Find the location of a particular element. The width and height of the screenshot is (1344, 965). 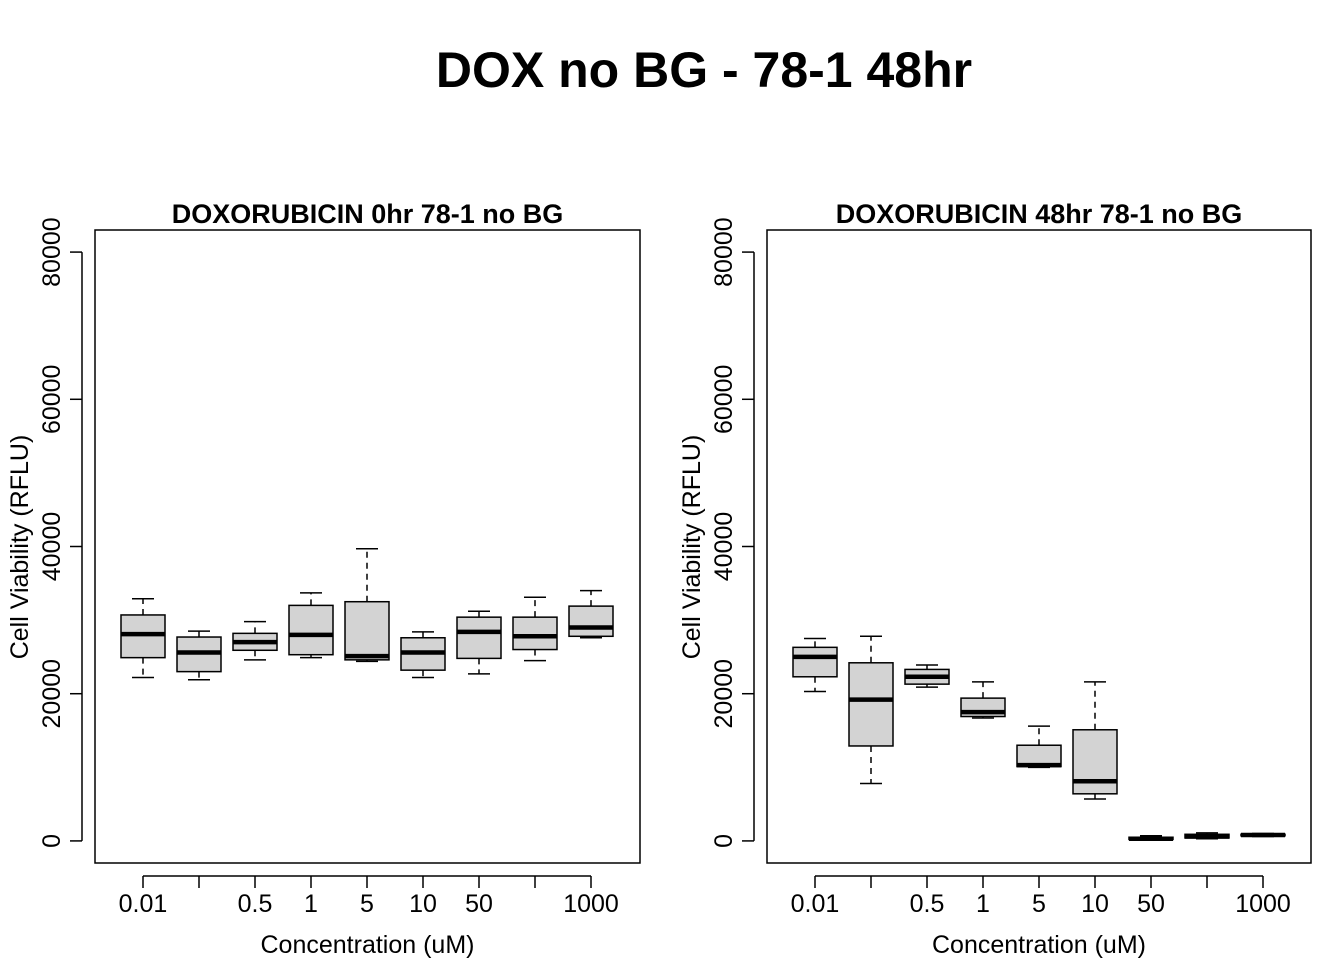

panel-title: DOXORUBICIN 48hr 78-1 no BG is located at coordinates (1039, 214).